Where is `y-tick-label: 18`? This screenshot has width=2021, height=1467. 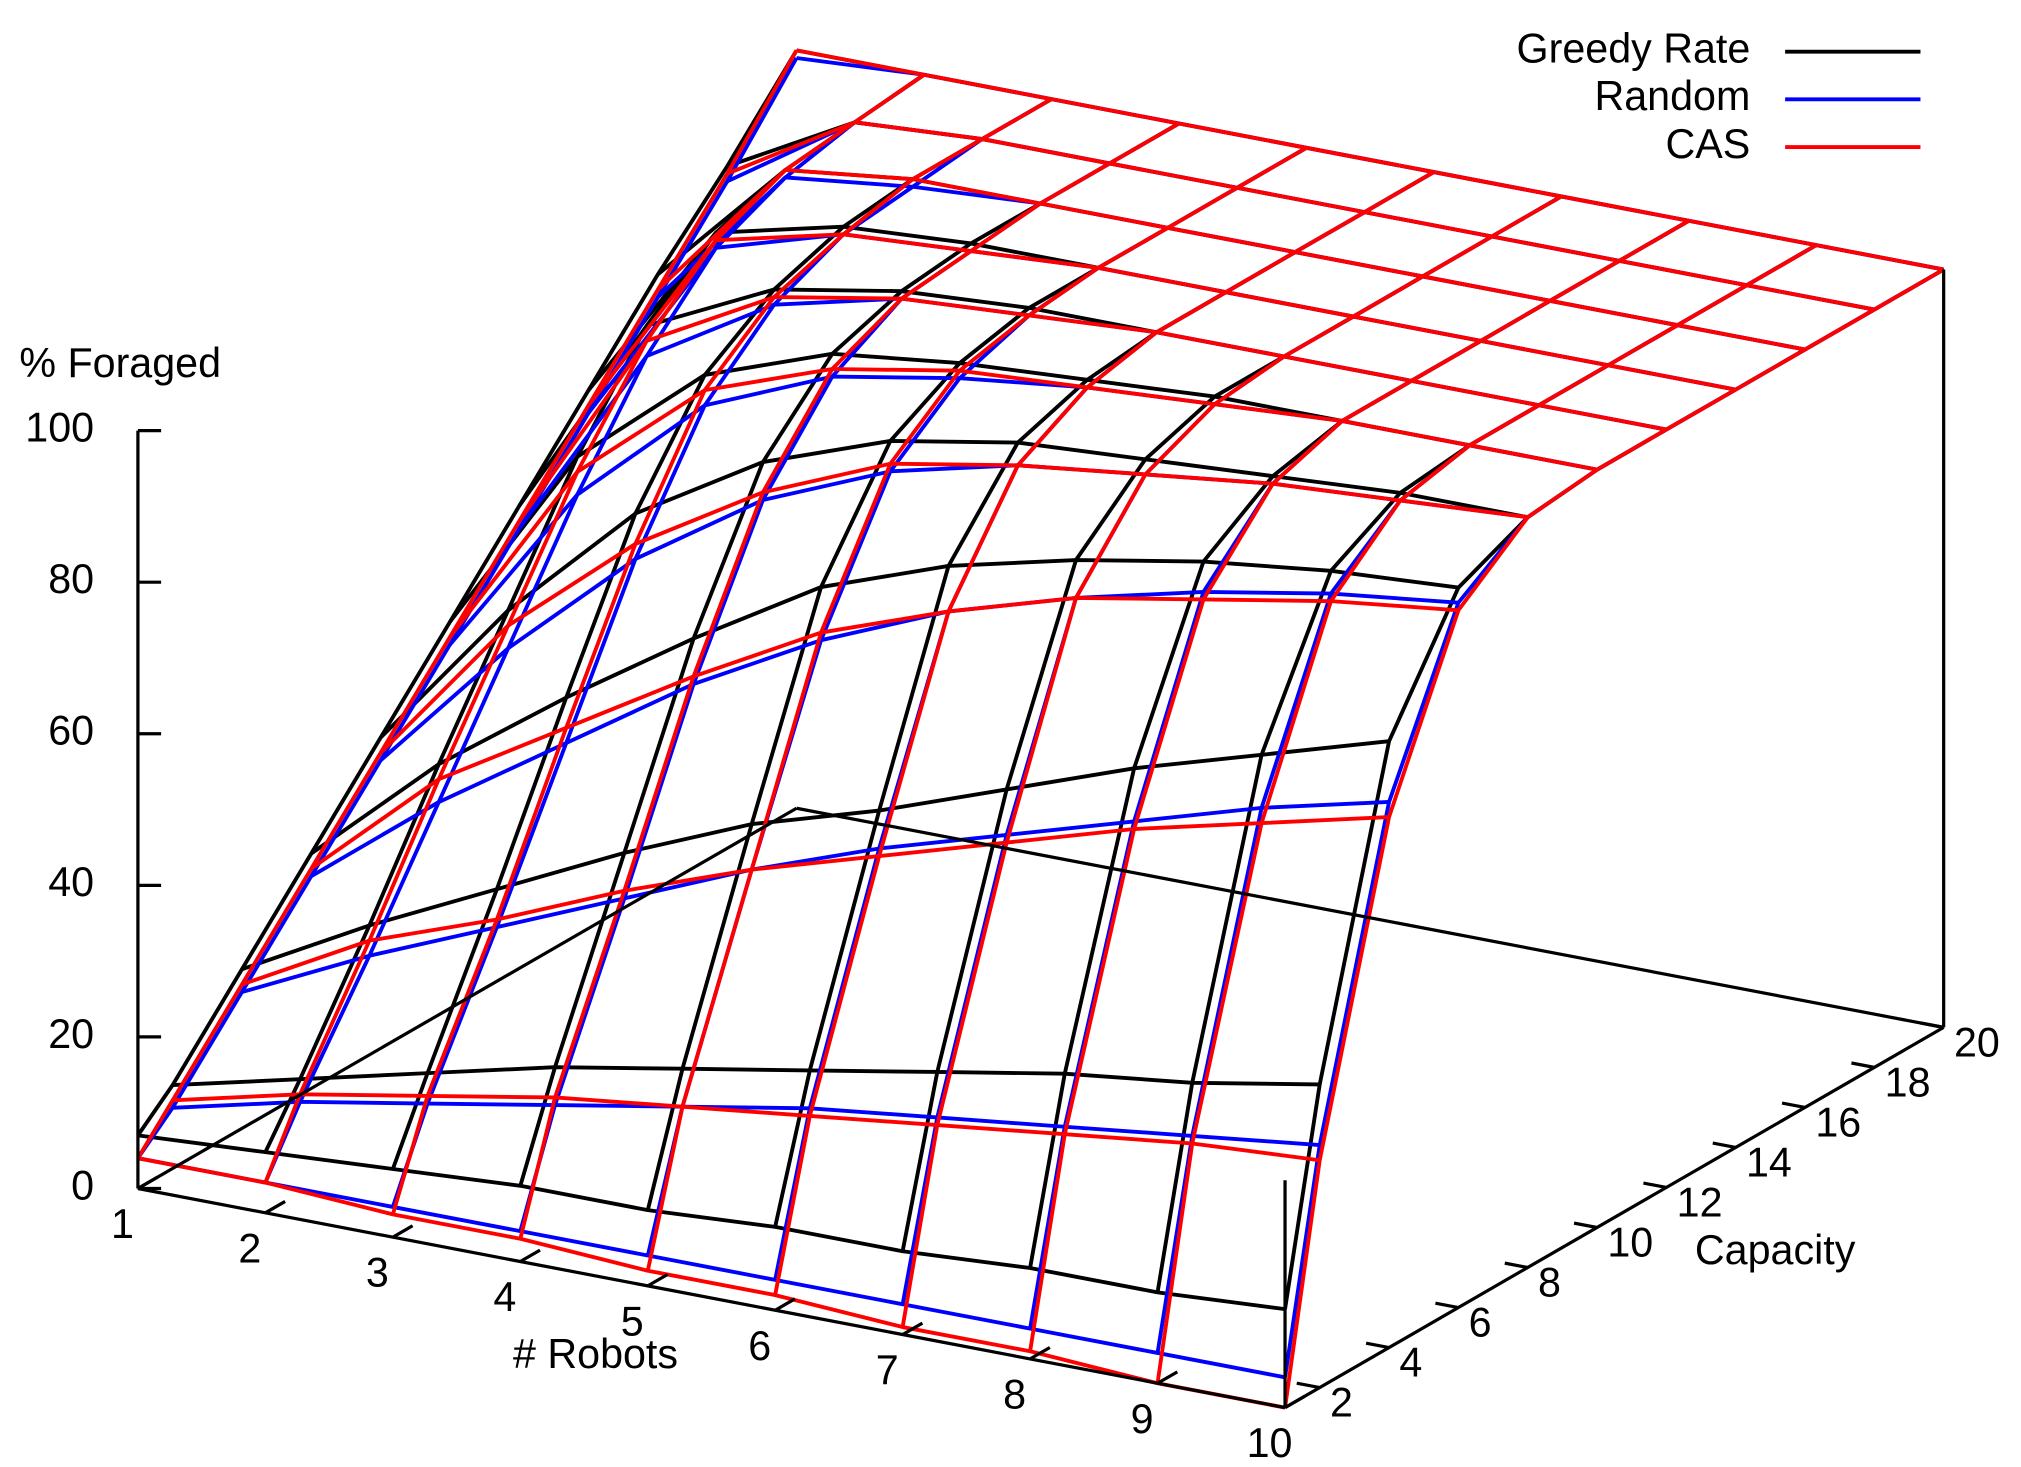
y-tick-label: 18 is located at coordinates (1908, 1082).